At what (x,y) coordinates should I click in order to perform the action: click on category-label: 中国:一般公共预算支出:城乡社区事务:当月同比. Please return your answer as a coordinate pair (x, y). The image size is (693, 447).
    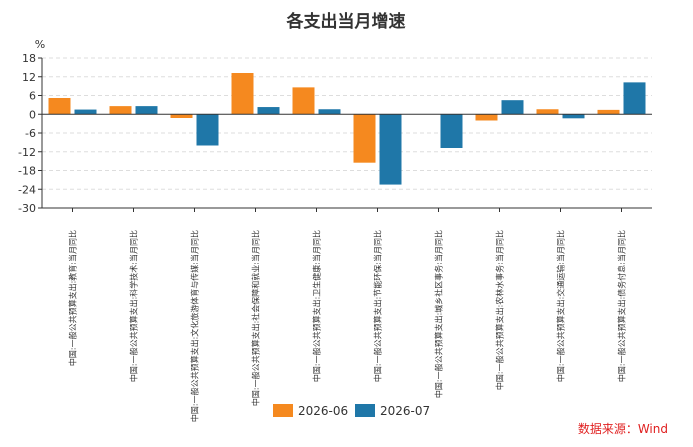
    Looking at the image, I should click on (439, 314).